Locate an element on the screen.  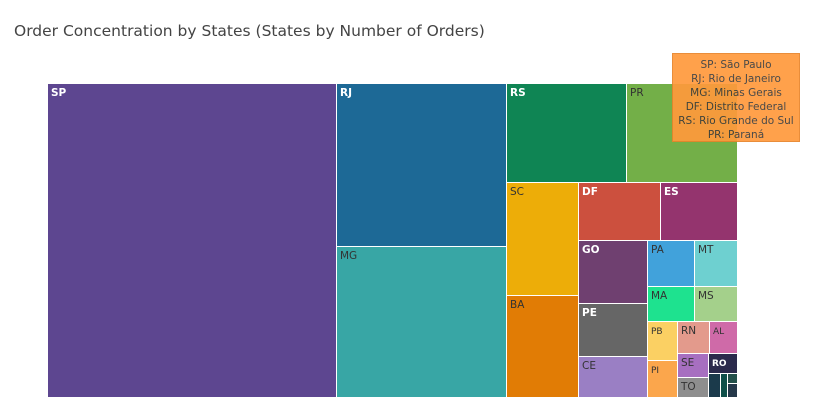
tile-pi is located at coordinates (662, 379).